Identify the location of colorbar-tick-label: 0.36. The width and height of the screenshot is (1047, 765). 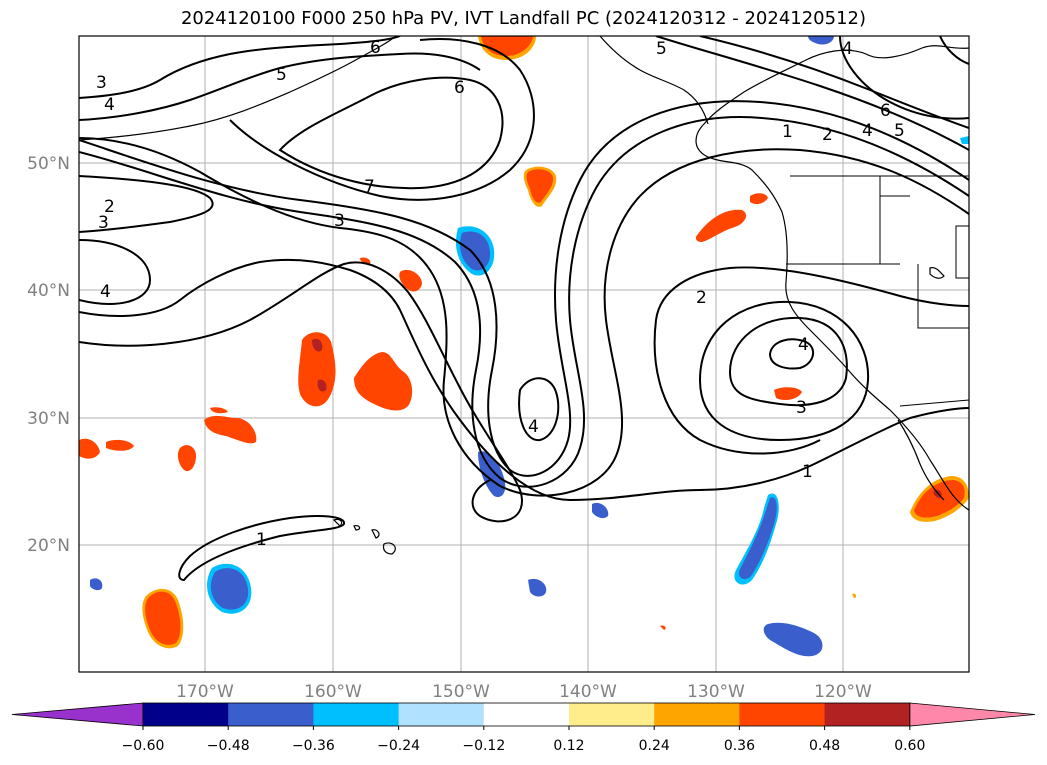
(739, 746).